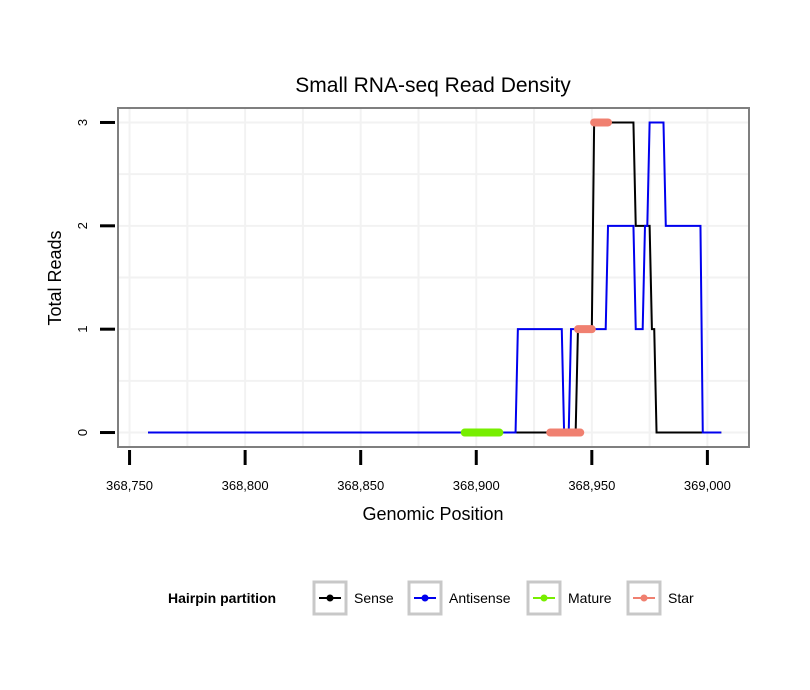 The height and width of the screenshot is (690, 810). What do you see at coordinates (82, 329) in the screenshot?
I see `y-tick-label: 1` at bounding box center [82, 329].